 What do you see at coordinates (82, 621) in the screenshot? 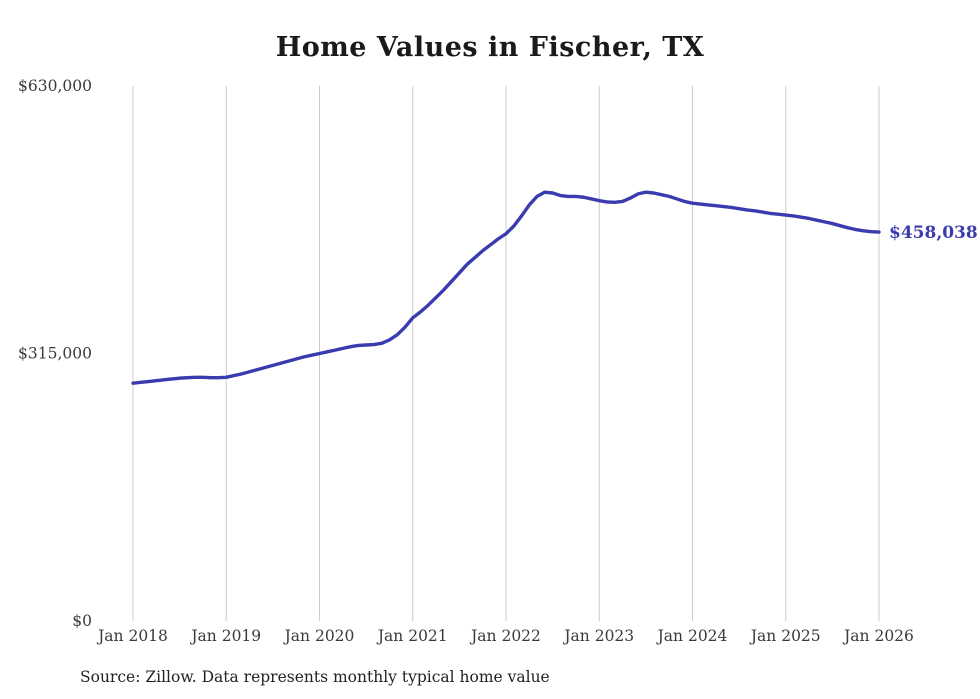
I see `y-tick-label: $0` at bounding box center [82, 621].